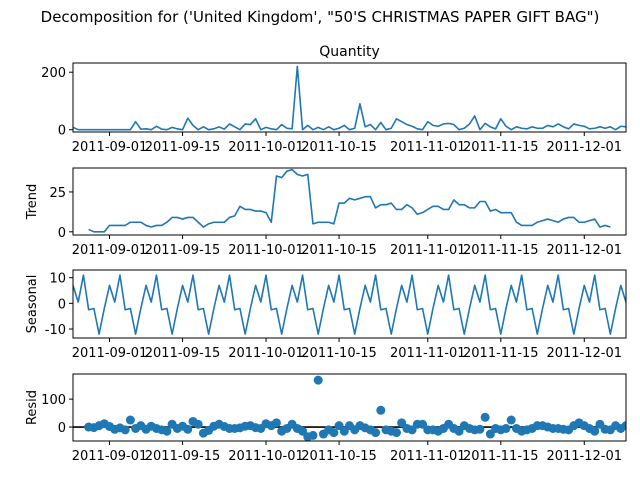  I want to click on x-tick-label-seasonal: 2011-10-15, so click(339, 353).